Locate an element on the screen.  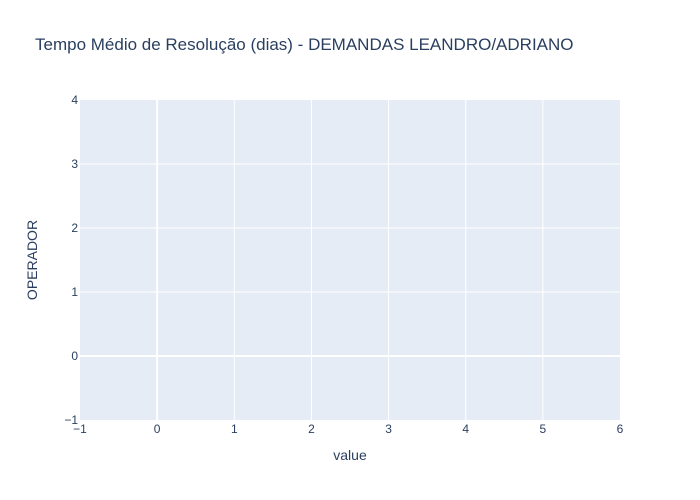
y-tick-label: 3 is located at coordinates (74, 164).